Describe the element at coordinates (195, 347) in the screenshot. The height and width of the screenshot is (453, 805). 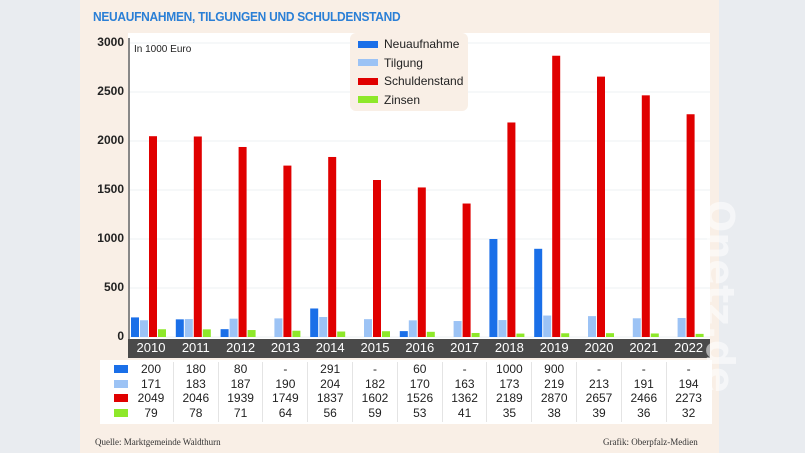
I see `x-tick-label: 2011` at that location.